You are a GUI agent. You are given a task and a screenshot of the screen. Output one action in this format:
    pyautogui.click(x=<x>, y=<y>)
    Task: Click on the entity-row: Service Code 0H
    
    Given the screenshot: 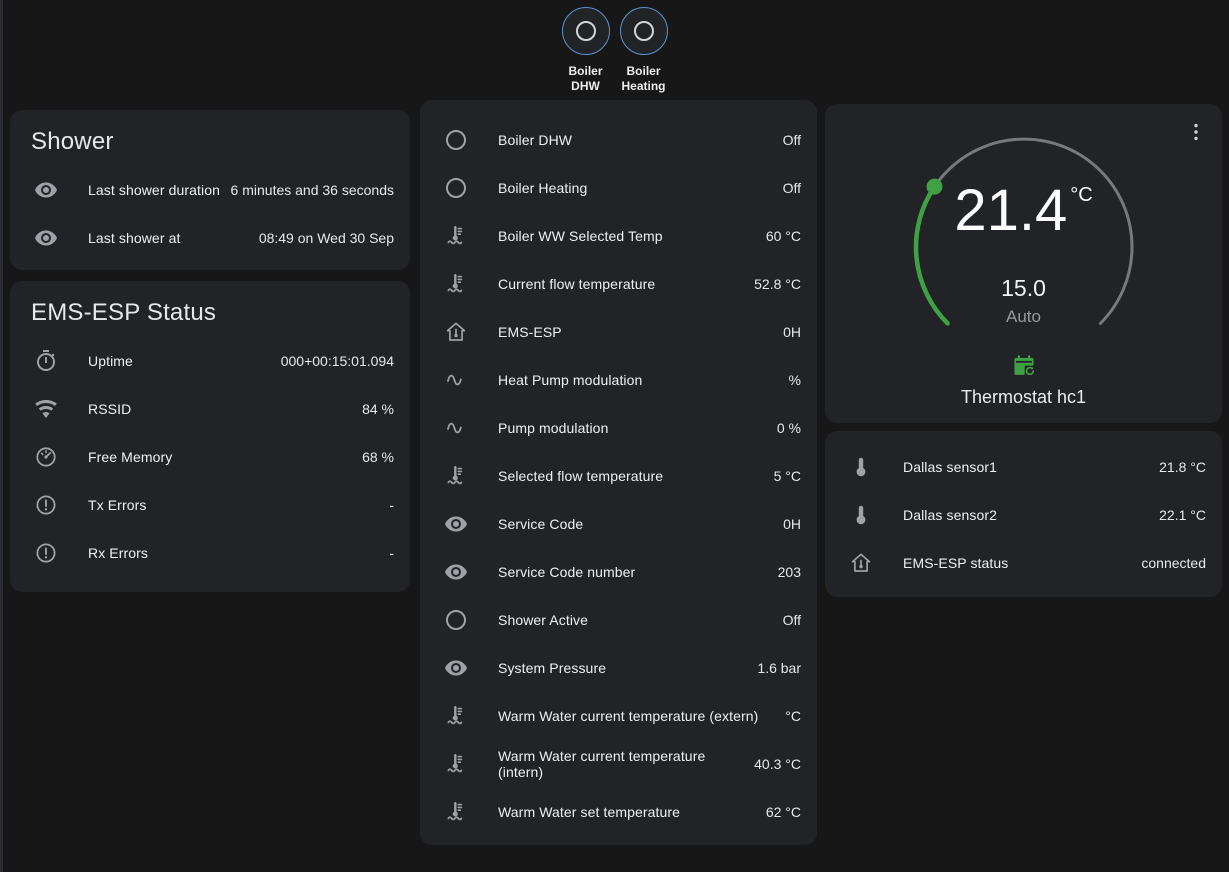 What is the action you would take?
    pyautogui.click(x=618, y=524)
    